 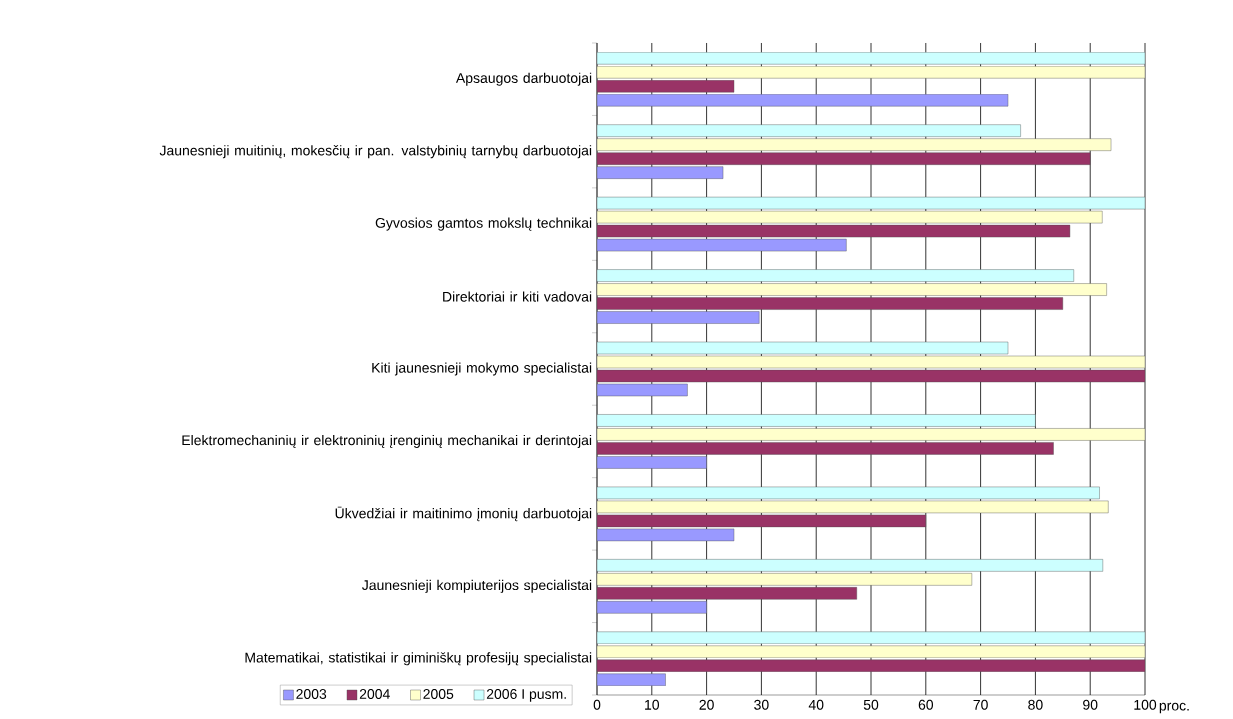 What do you see at coordinates (482, 369) in the screenshot?
I see `y-tick-label: Kiti jaunesnieji mokymo specialistai` at bounding box center [482, 369].